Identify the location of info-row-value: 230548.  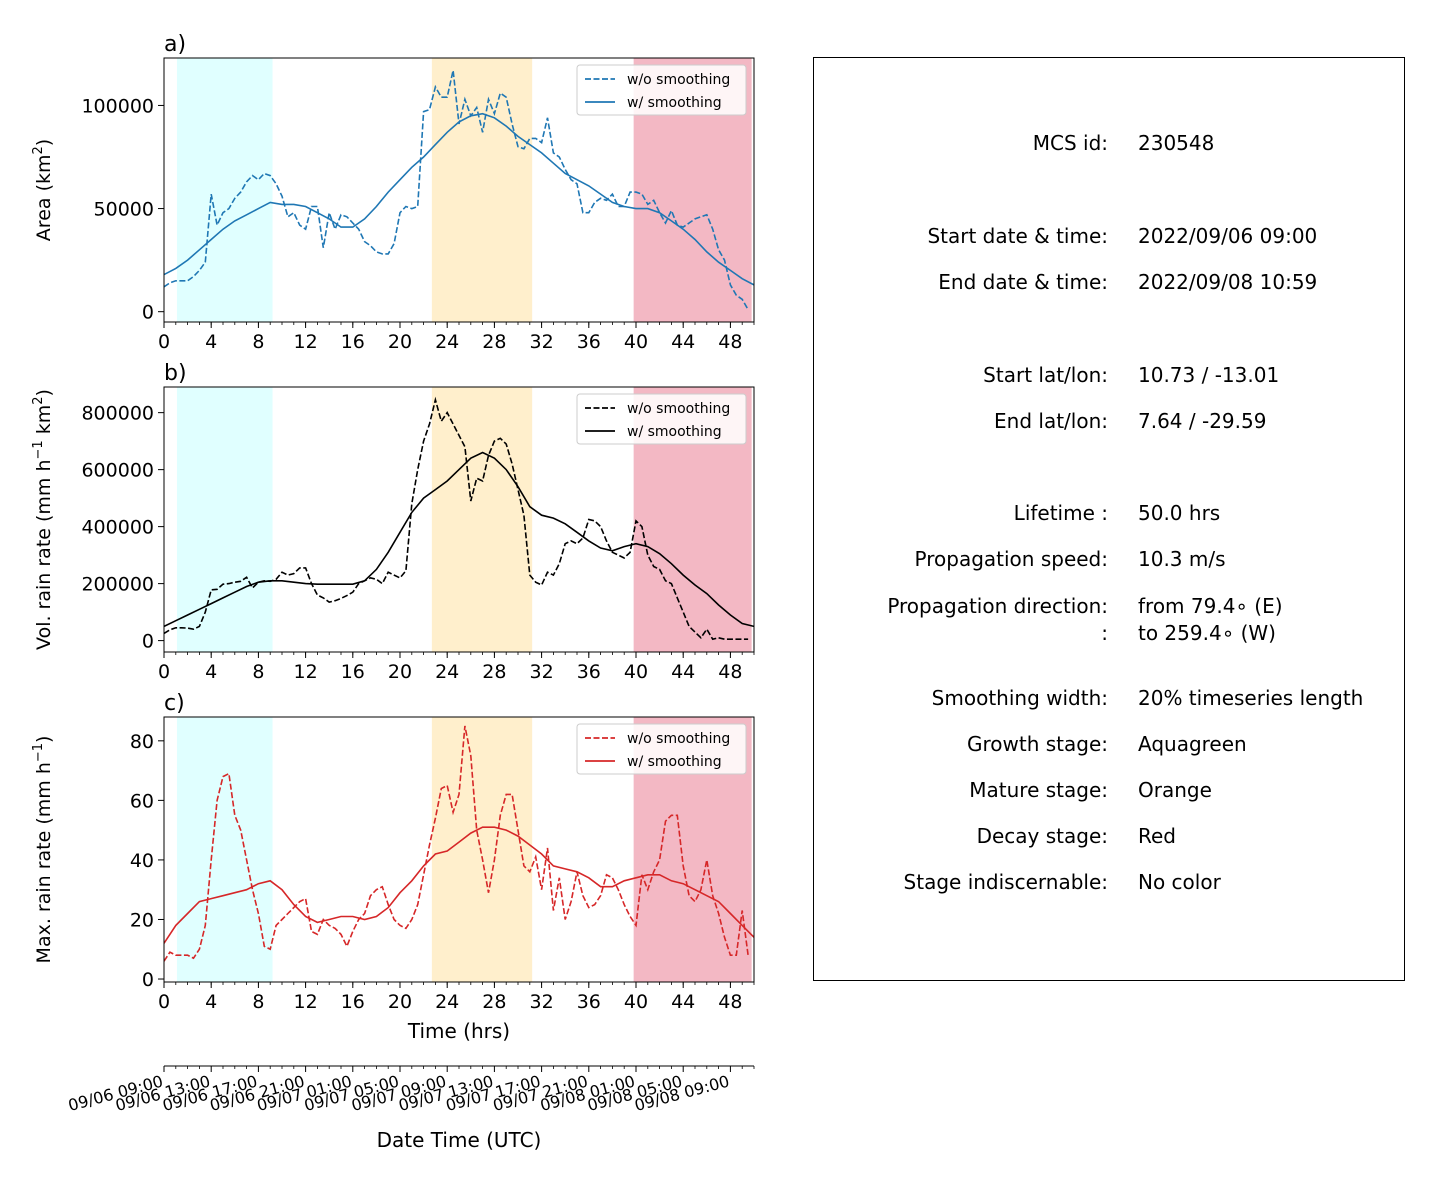
(1176, 143).